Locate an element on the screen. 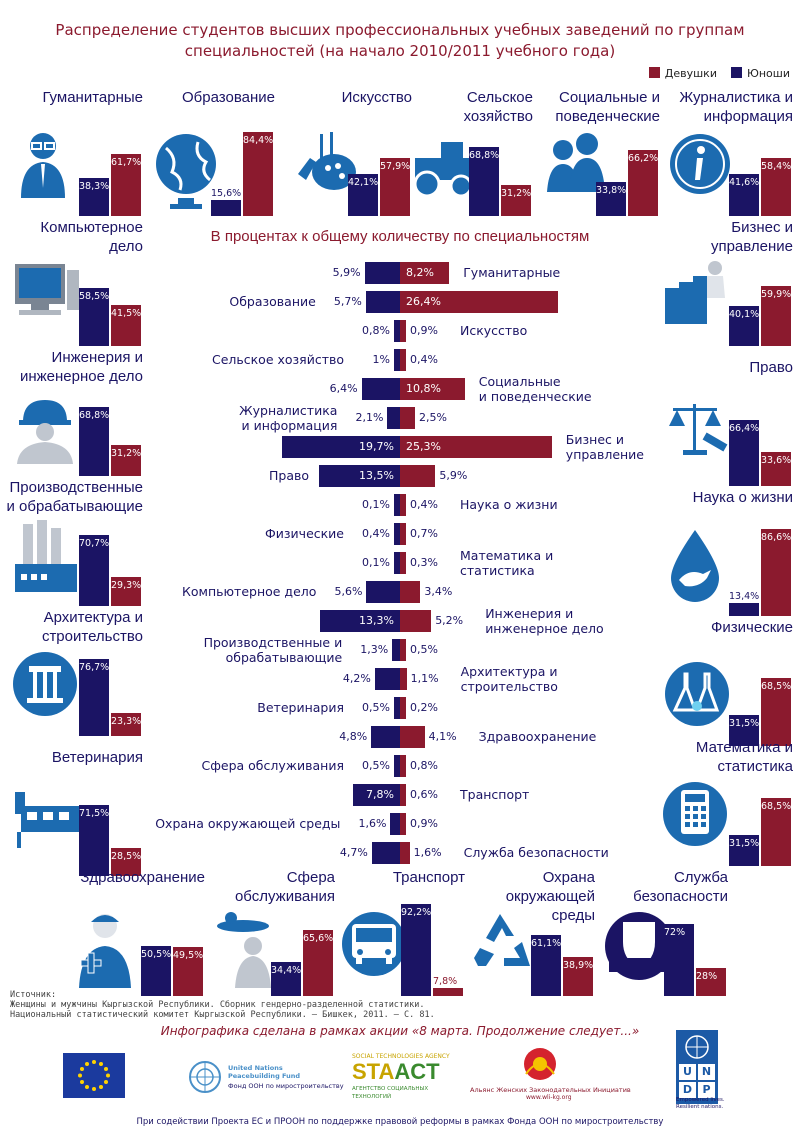  row-male-value: 0,4% is located at coordinates (376, 533).